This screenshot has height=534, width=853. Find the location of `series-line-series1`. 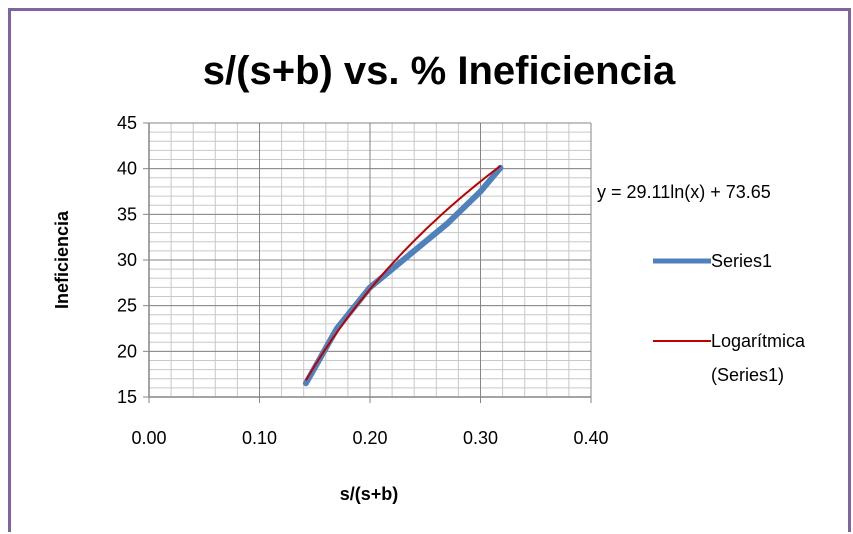

series-line-series1 is located at coordinates (403, 275).